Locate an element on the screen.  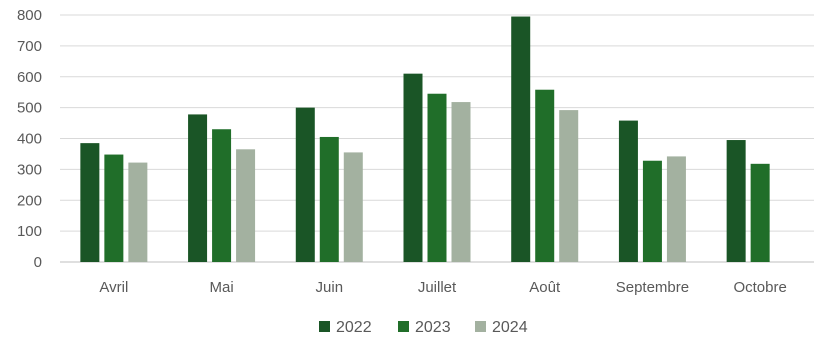
legend-label-2023: 2023 is located at coordinates (433, 327).